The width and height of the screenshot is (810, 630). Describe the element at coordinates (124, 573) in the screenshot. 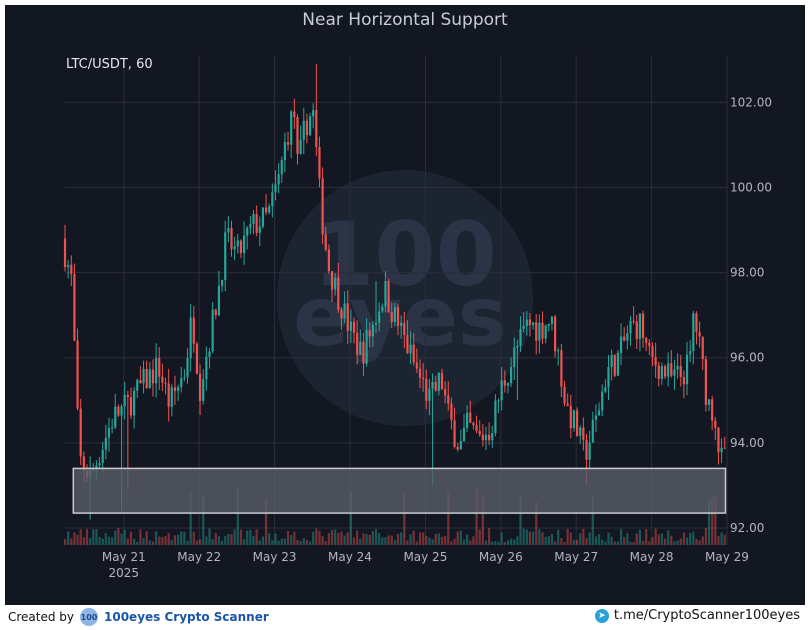

I see `x-tick-sublabel: 2025` at that location.